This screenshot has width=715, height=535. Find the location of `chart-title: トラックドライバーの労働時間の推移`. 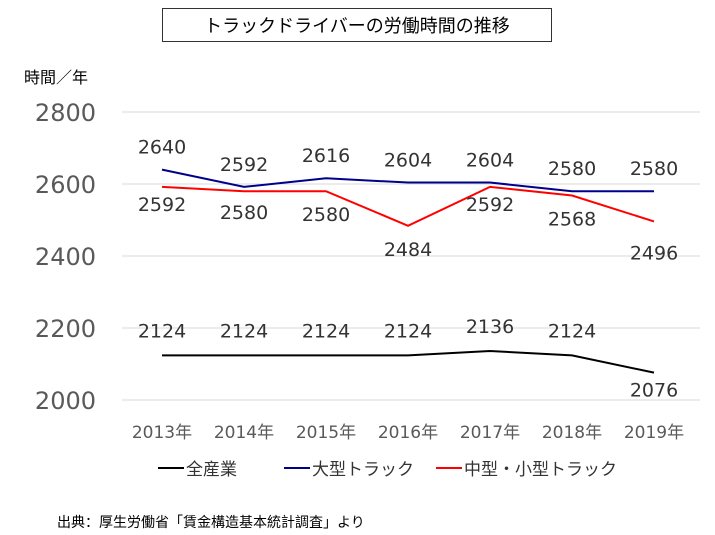

chart-title: トラックドライバーの労働時間の推移 is located at coordinates (357, 25).